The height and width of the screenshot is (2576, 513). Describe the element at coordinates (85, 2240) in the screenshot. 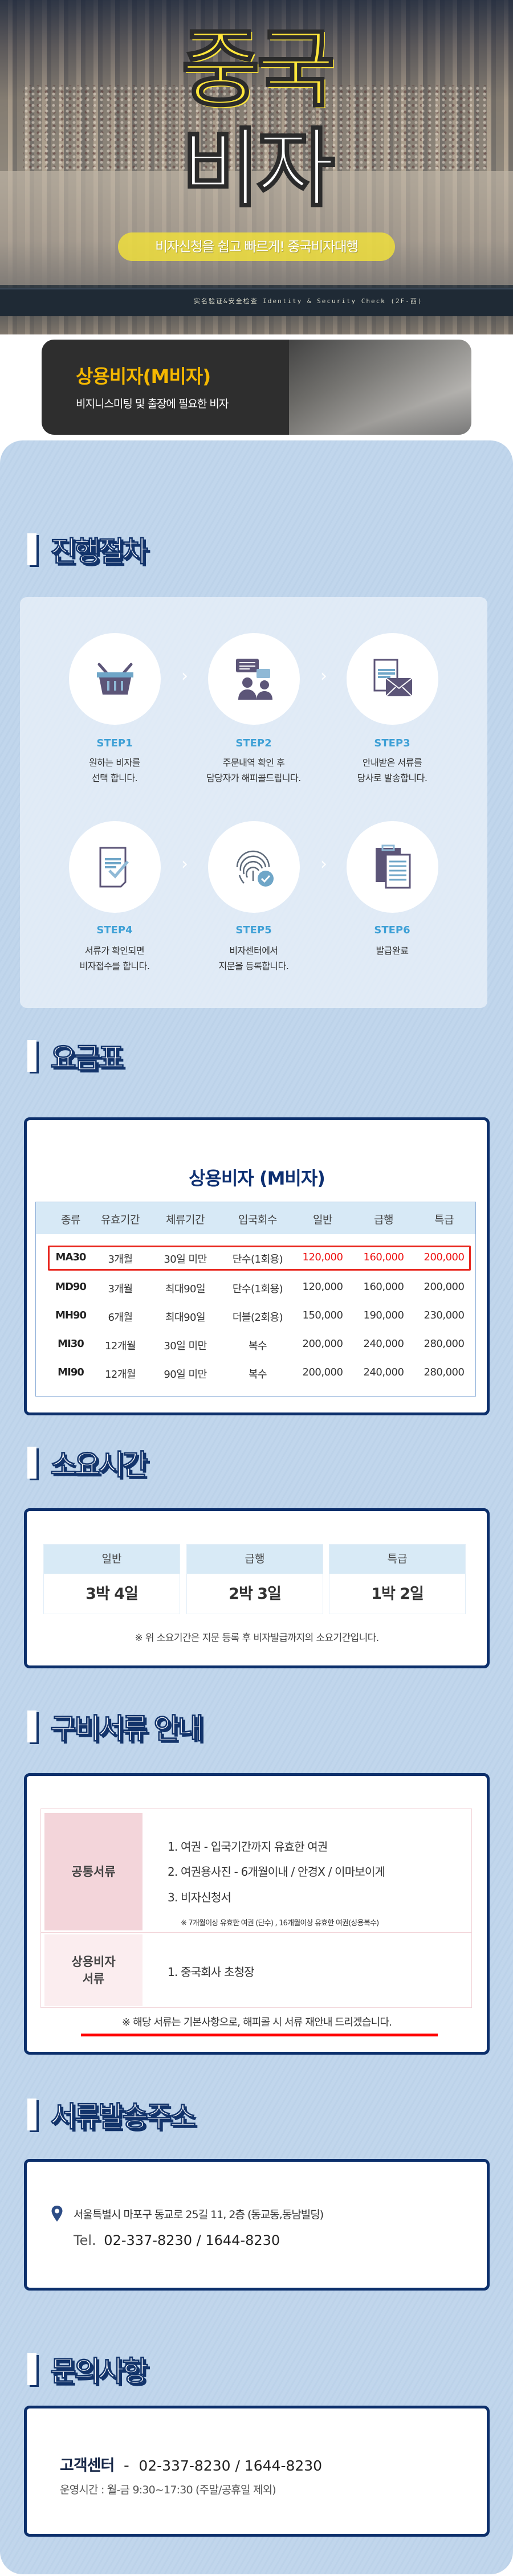

I see `tel-label: Tel.` at that location.